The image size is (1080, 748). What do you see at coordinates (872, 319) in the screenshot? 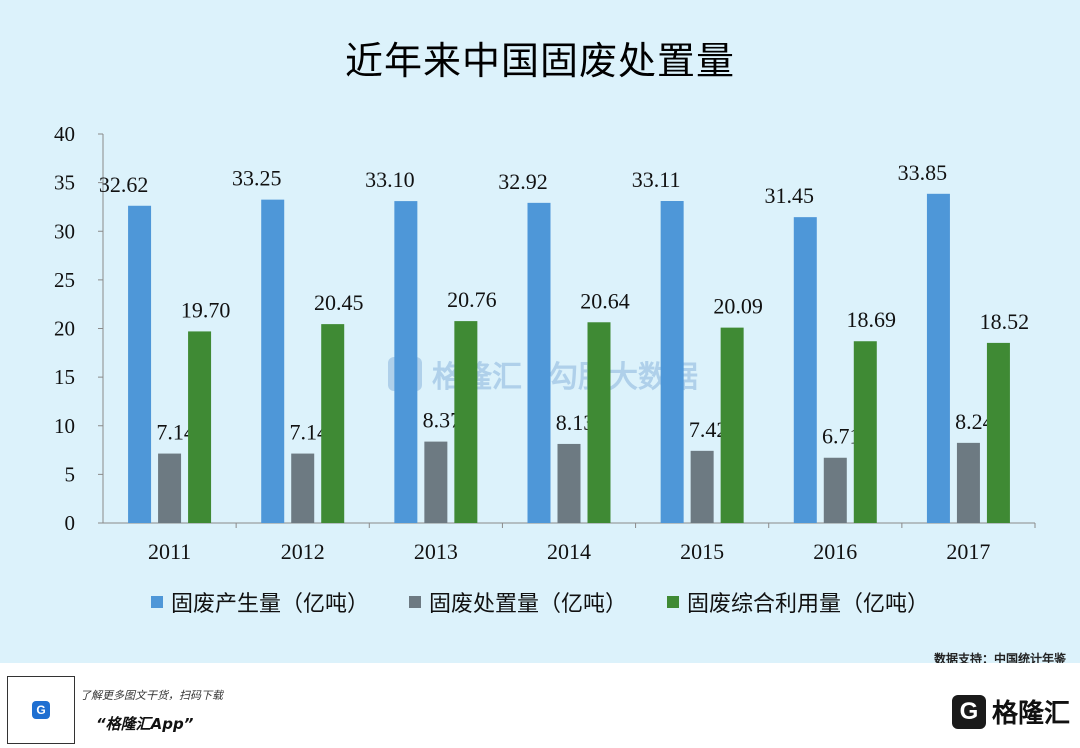
I see `data-label-utilized: 18.69` at bounding box center [872, 319].